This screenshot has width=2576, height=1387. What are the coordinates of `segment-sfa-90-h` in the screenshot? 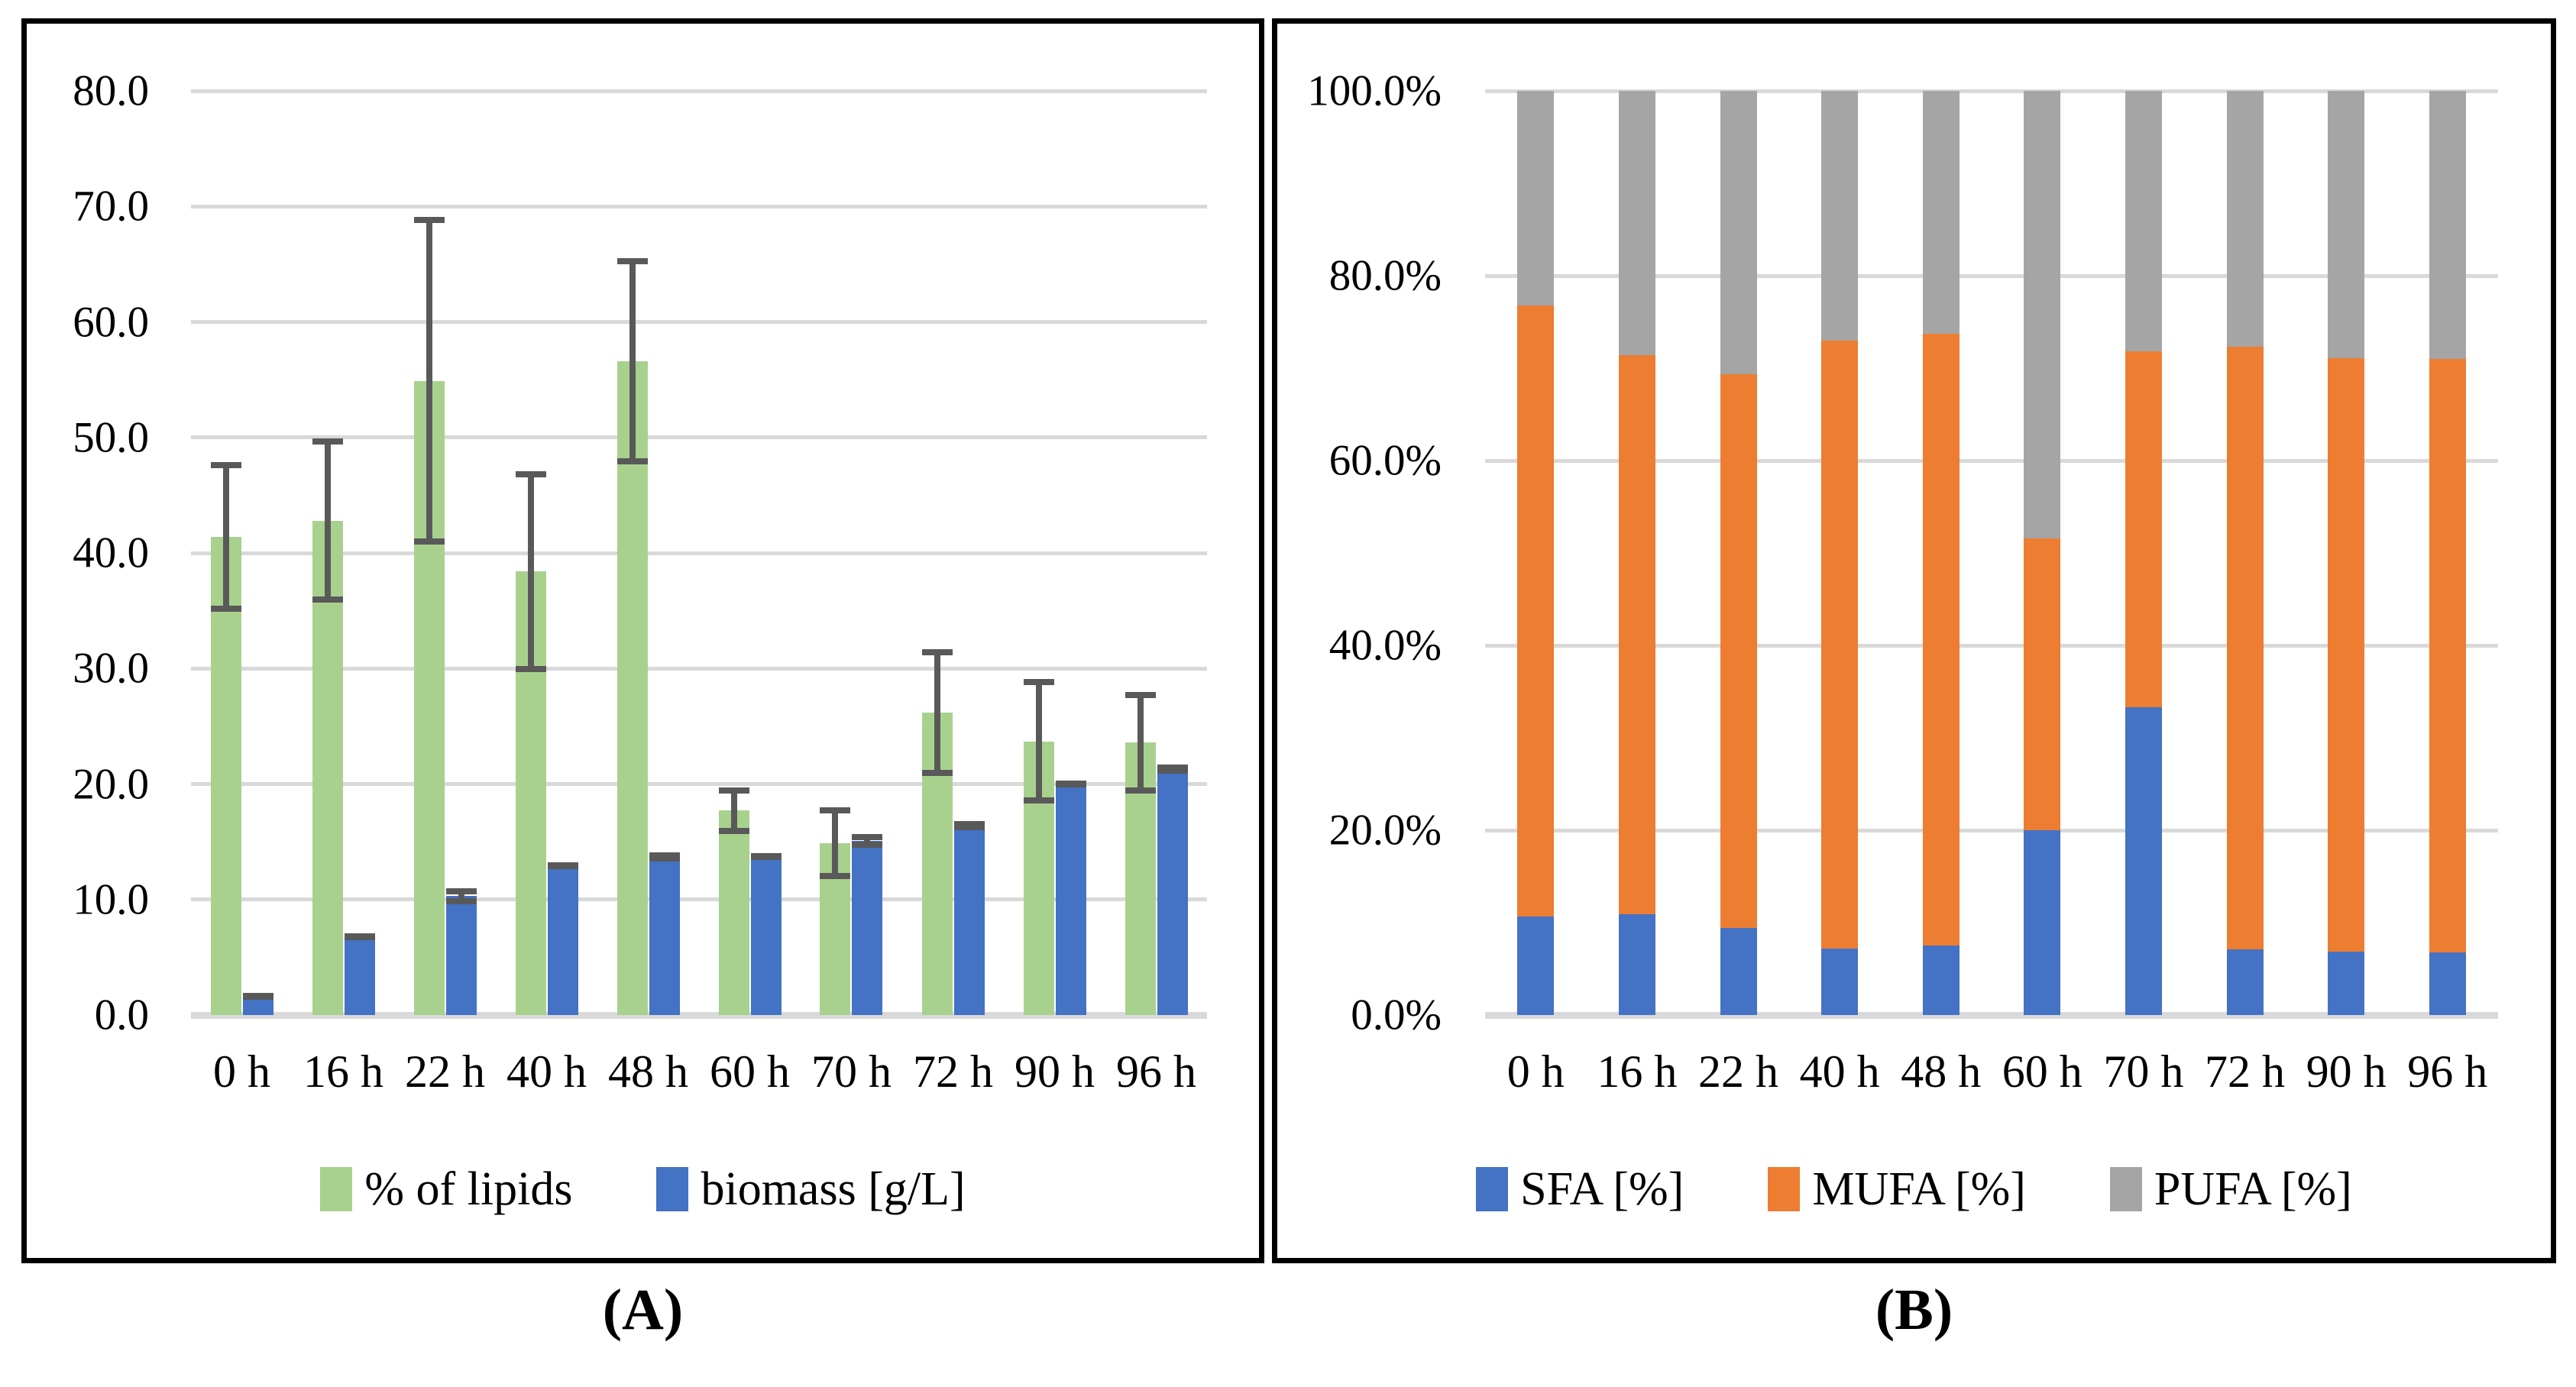 It's located at (2346, 983).